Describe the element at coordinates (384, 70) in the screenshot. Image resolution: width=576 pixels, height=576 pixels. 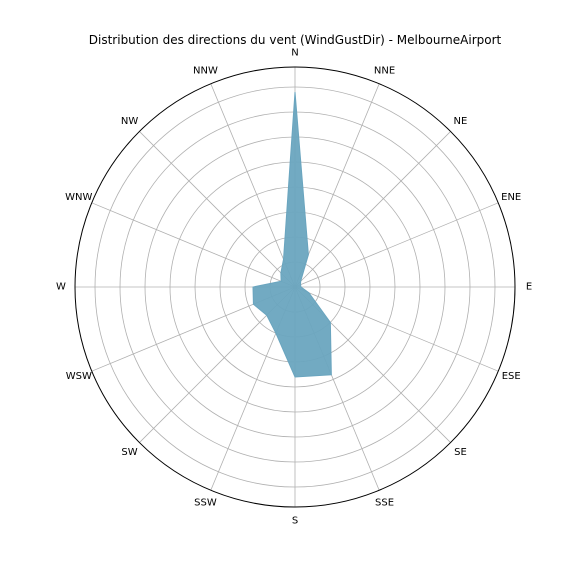
I see `direction-label-nne: NNE` at that location.